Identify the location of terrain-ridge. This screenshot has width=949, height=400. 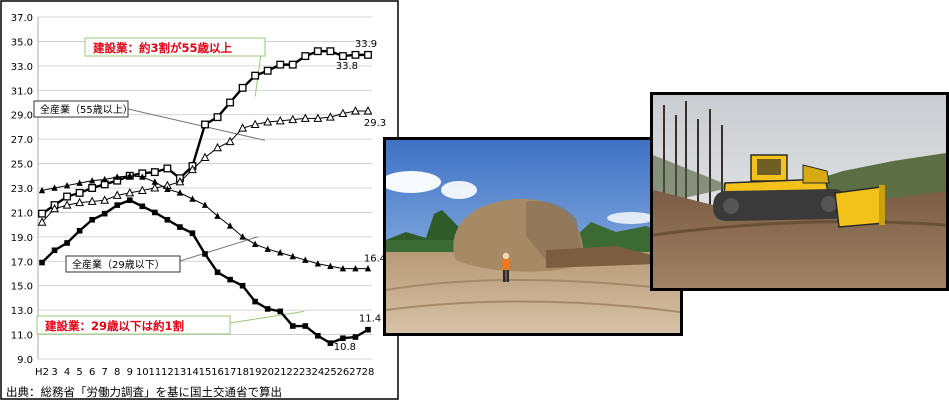
(799, 228).